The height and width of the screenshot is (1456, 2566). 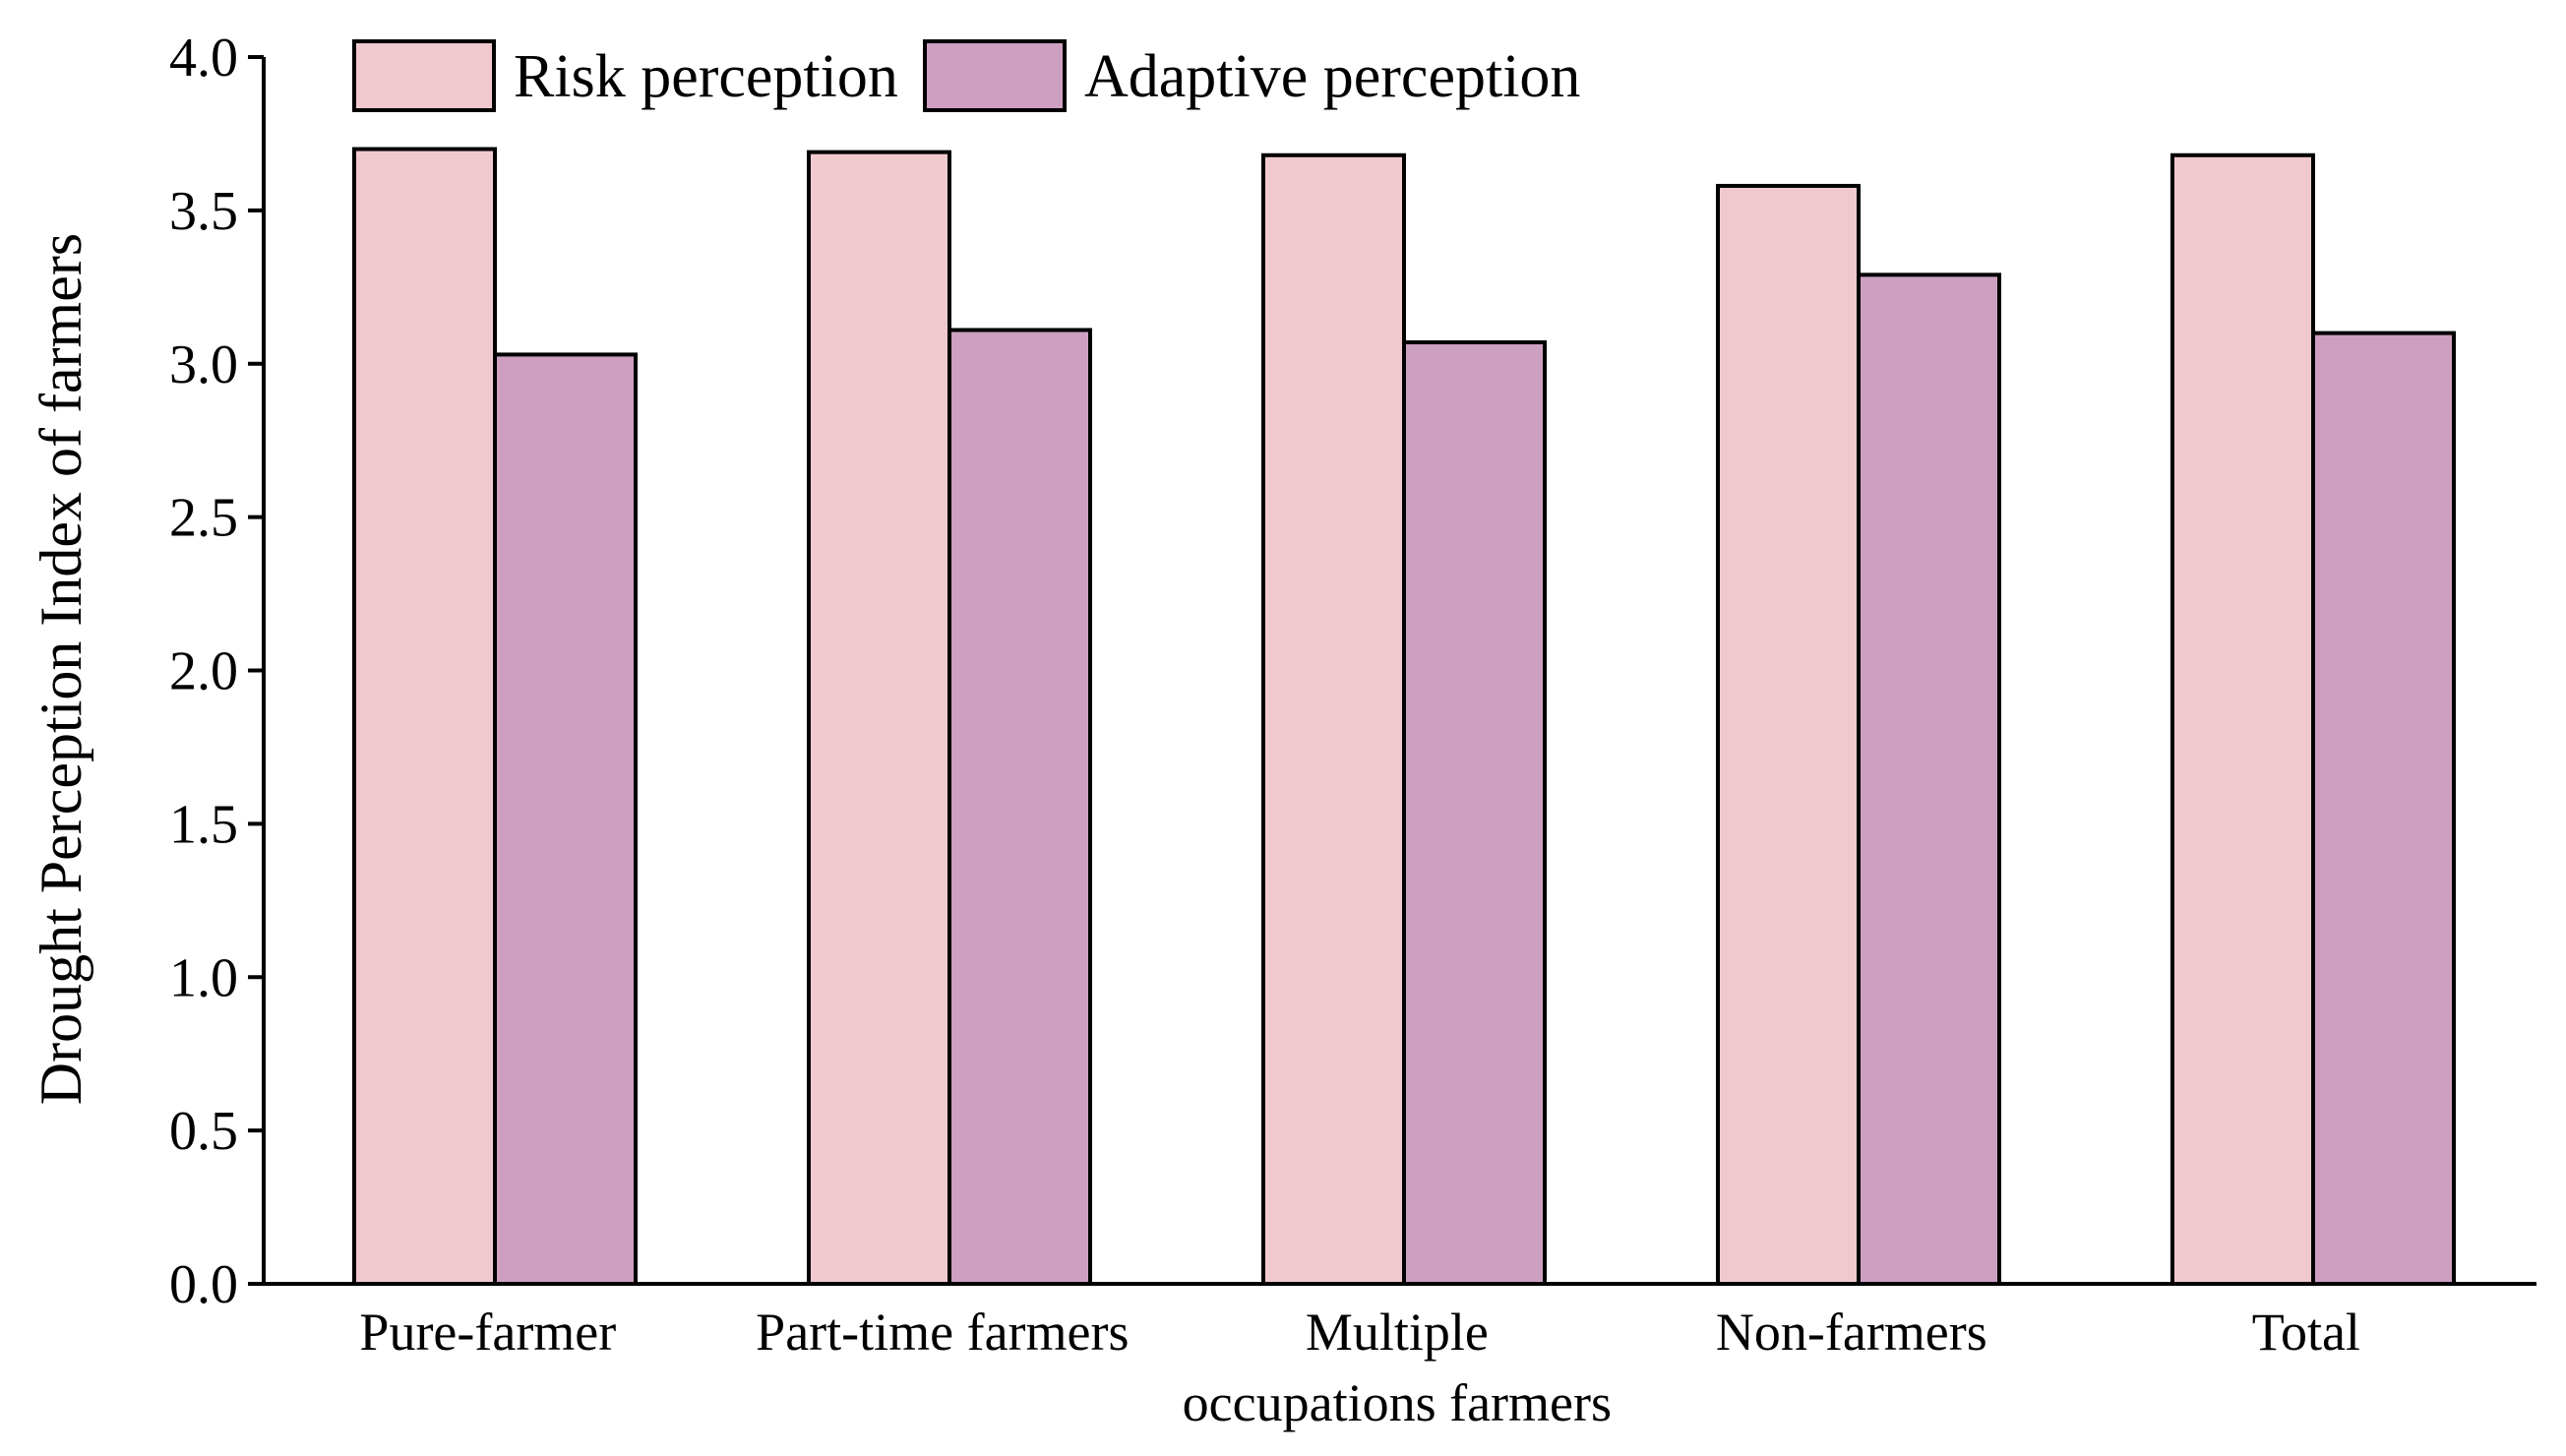 What do you see at coordinates (1397, 1402) in the screenshot?
I see `x-tick-label-line: occupations farmers` at bounding box center [1397, 1402].